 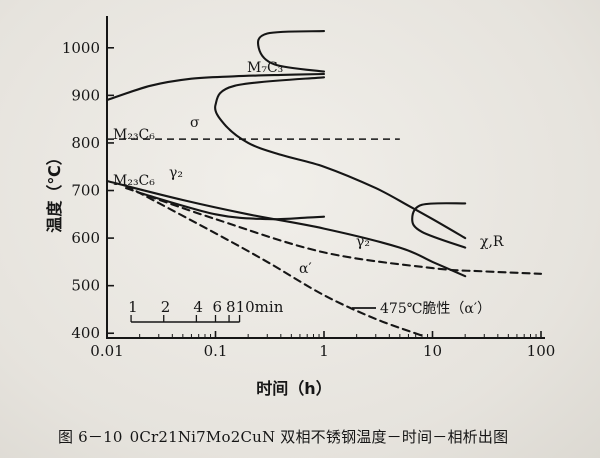 What do you see at coordinates (541, 351) in the screenshot?
I see `x-tick-label: 100` at bounding box center [541, 351].